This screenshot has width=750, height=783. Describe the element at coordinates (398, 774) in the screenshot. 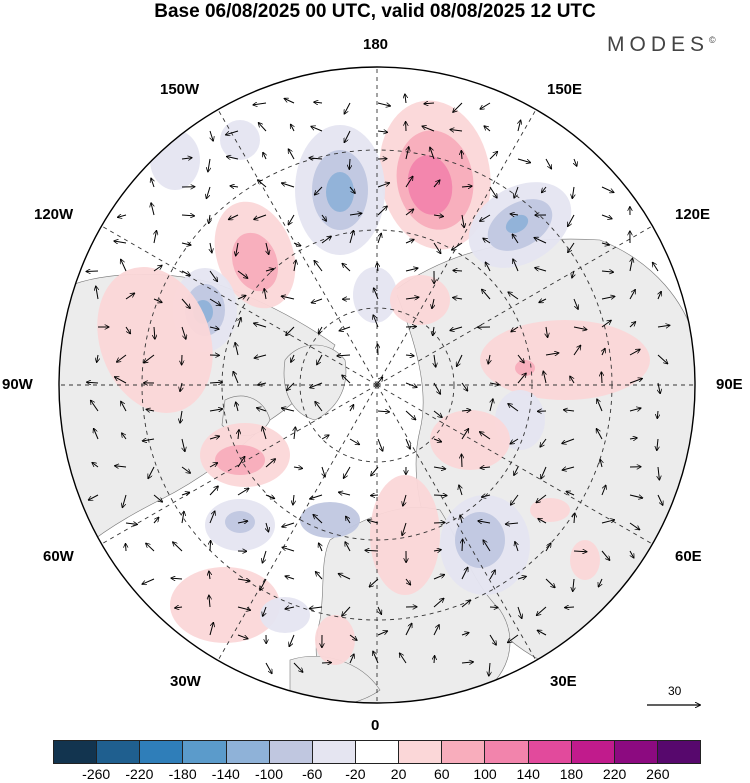

I see `colorbar-tick-label: 20` at that location.